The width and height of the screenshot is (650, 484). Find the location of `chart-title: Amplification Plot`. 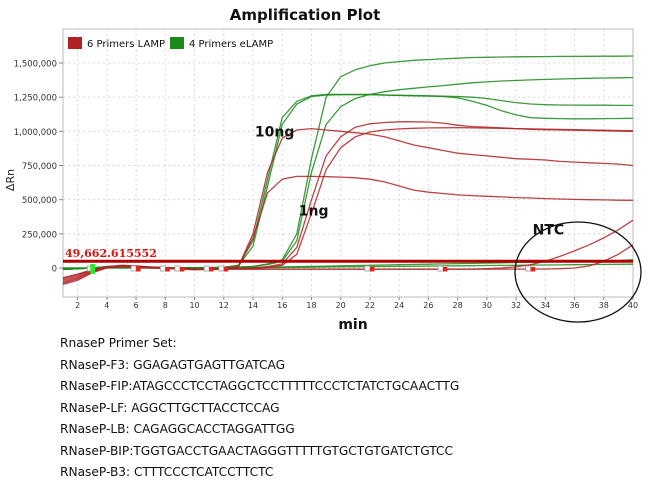

chart-title: Amplification Plot is located at coordinates (305, 15).